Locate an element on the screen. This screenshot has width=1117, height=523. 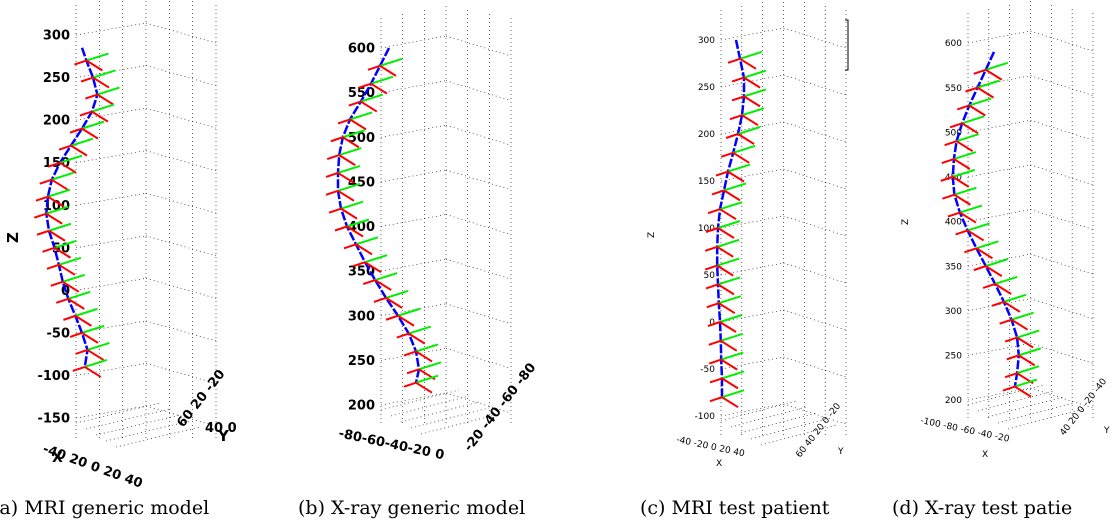
panel-caption: (d) X-ray test patie is located at coordinates (982, 508).